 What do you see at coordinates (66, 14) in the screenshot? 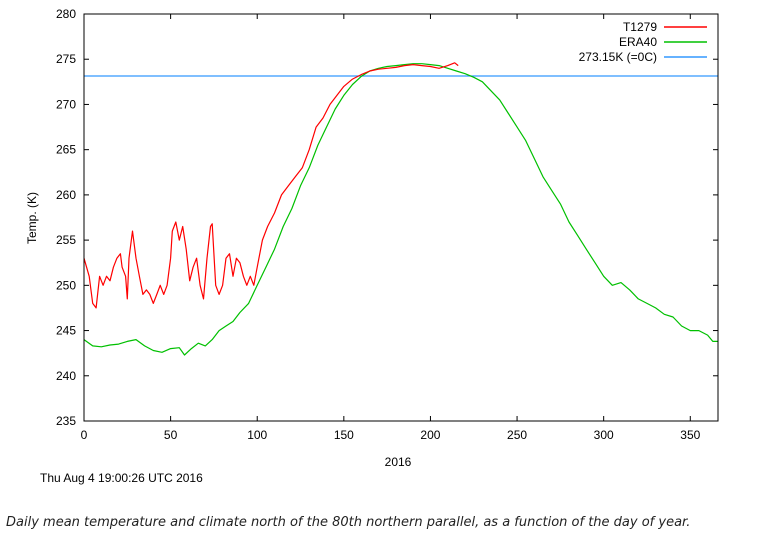
I see `y-tick-label: 280` at bounding box center [66, 14].